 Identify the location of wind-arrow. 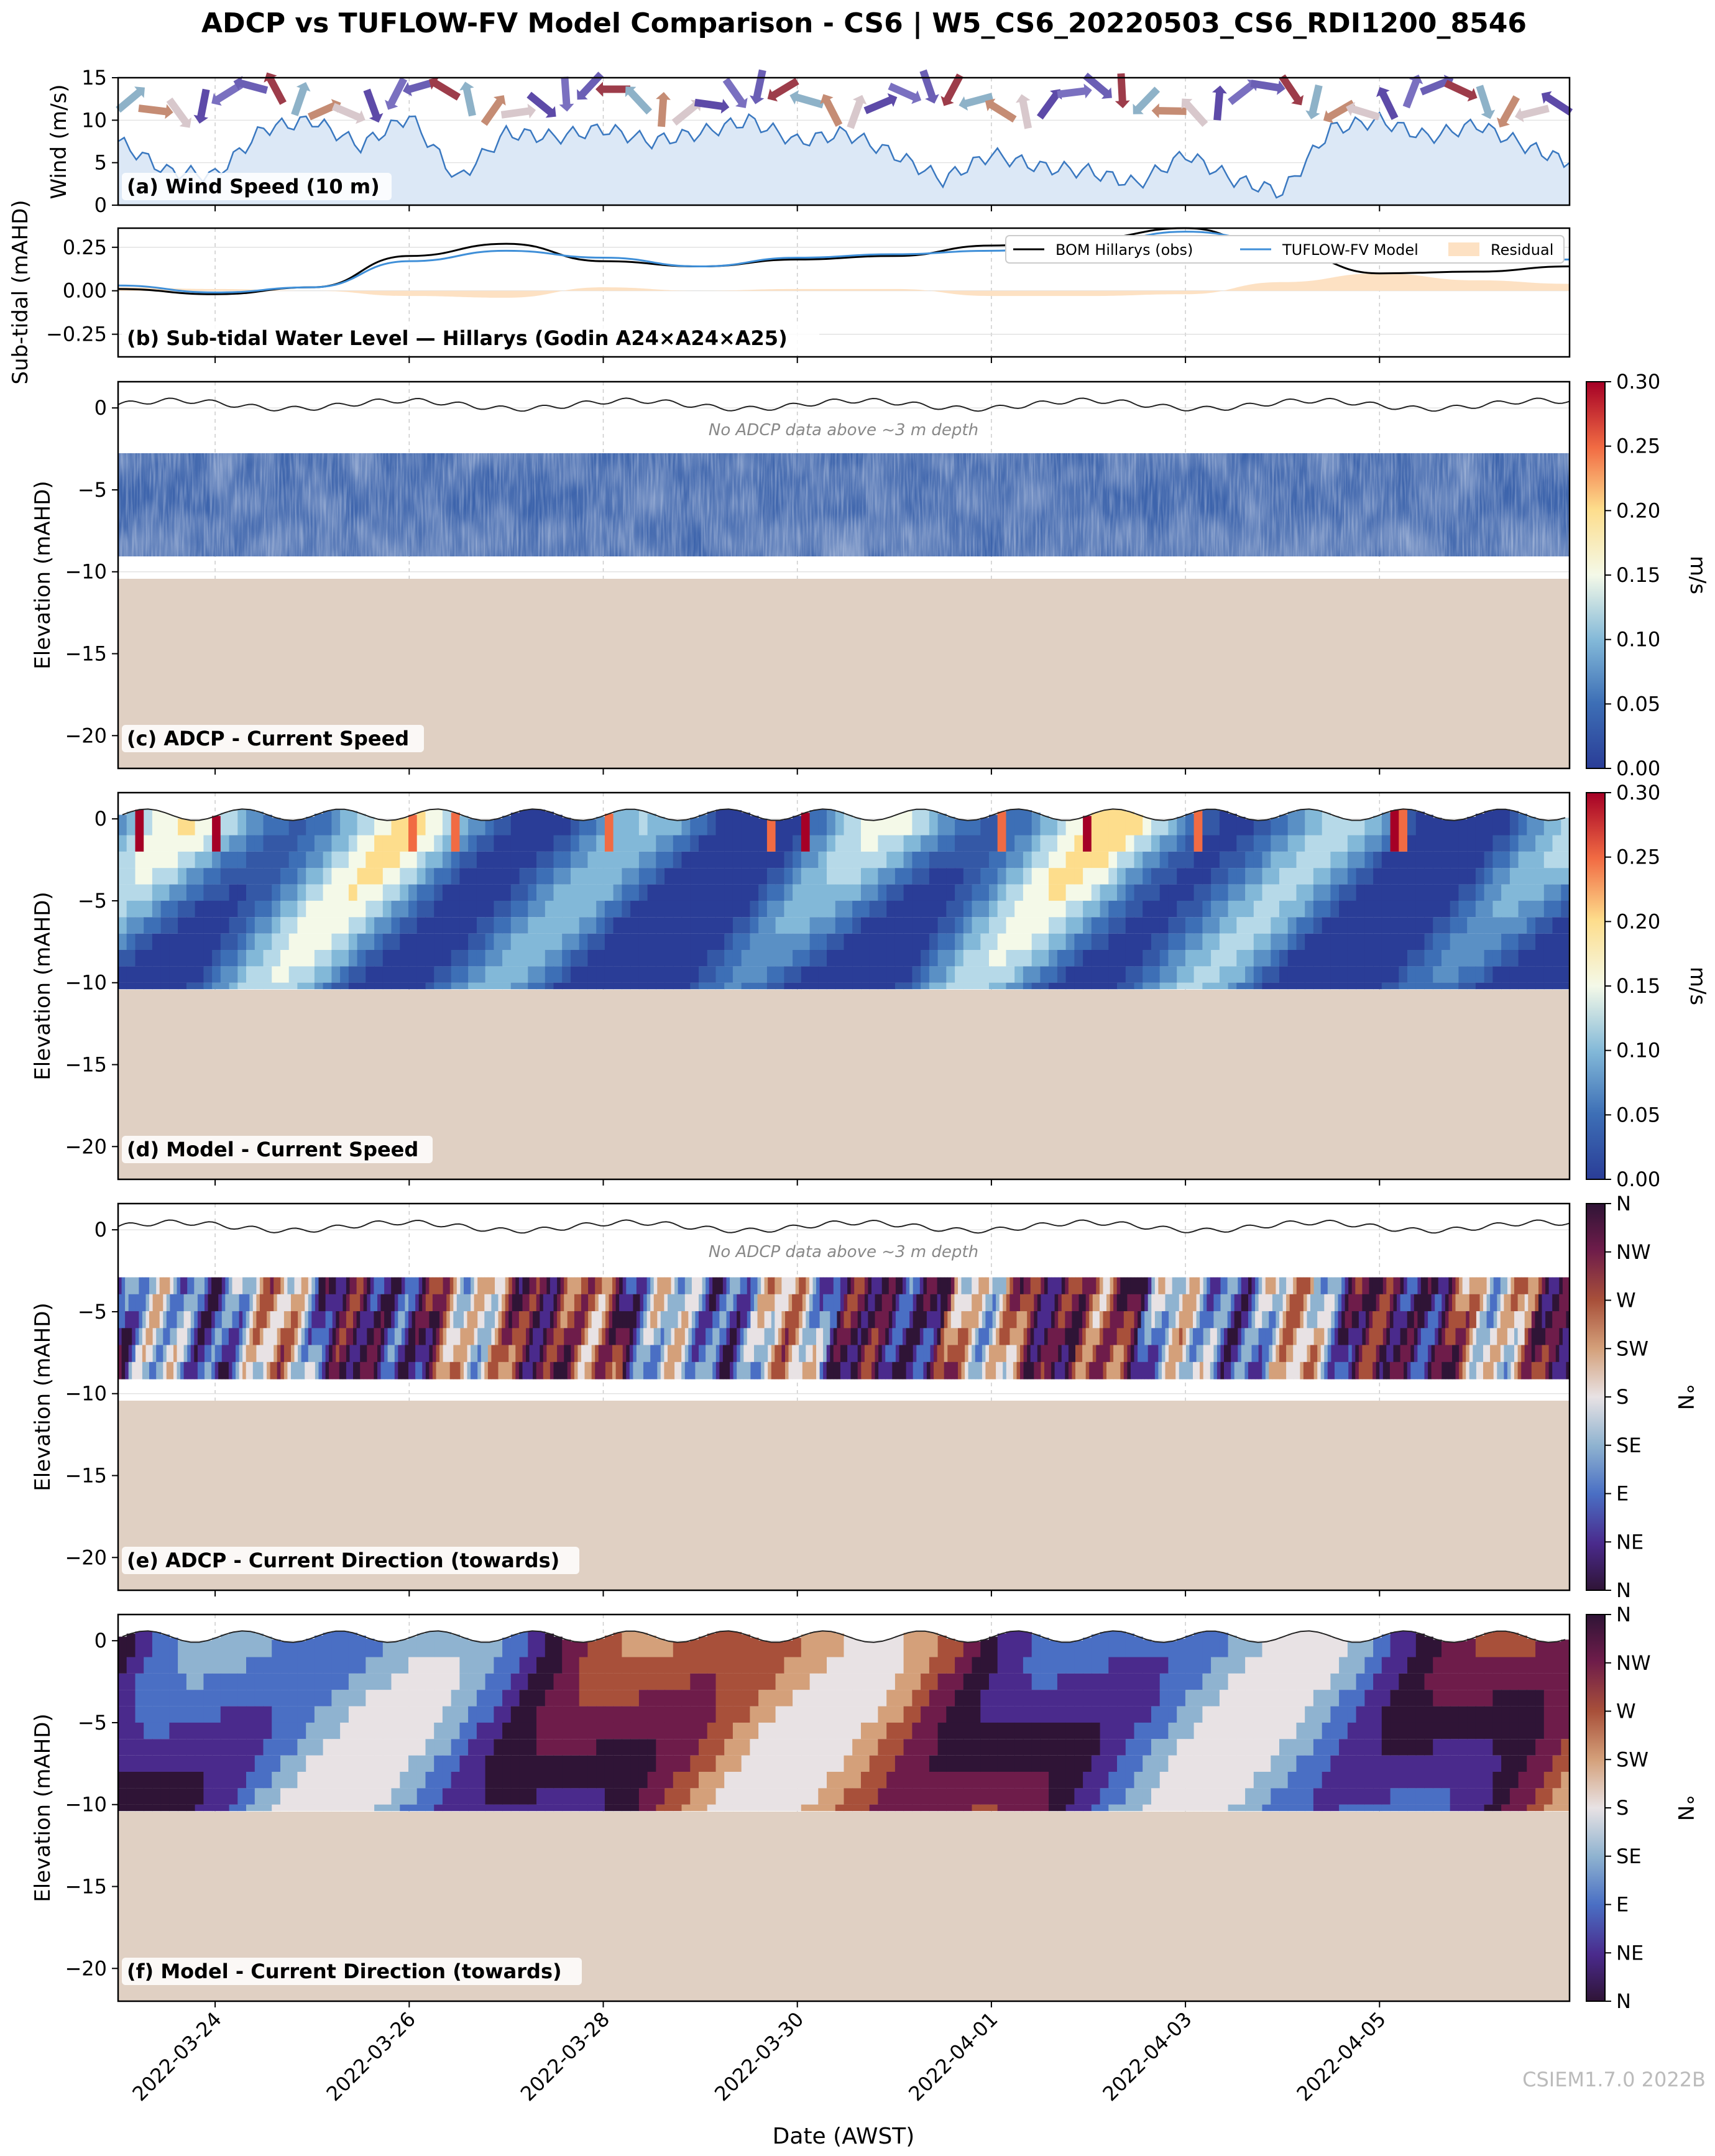
(1557, 103).